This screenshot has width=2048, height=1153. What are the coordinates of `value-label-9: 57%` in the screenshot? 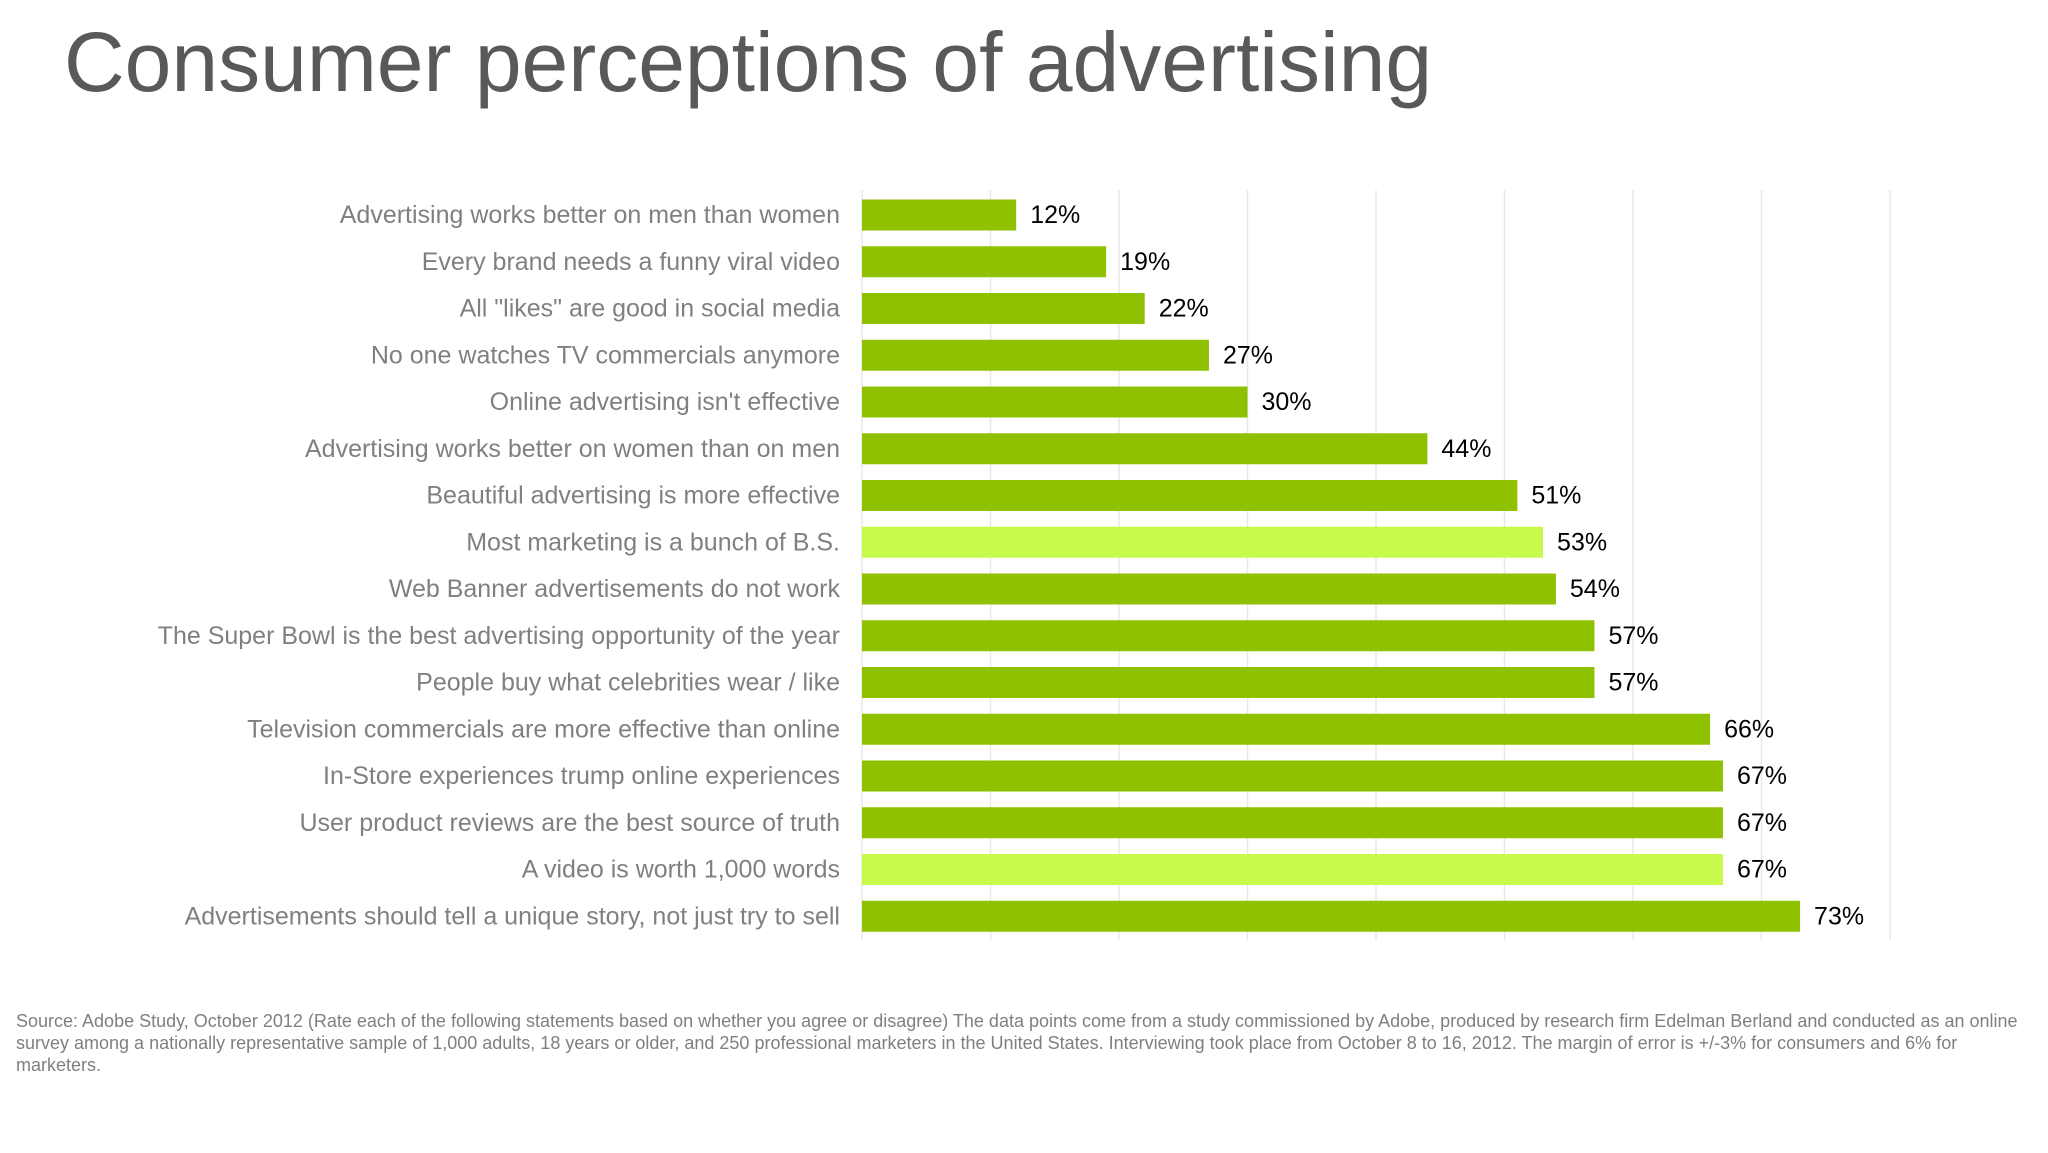 It's located at (1633, 636).